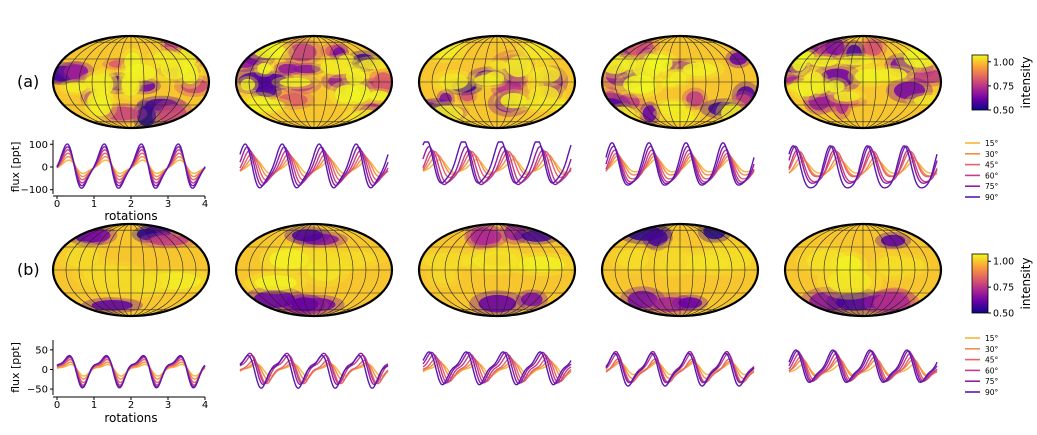  I want to click on y-axis-label: flux [ppt], so click(15, 167).